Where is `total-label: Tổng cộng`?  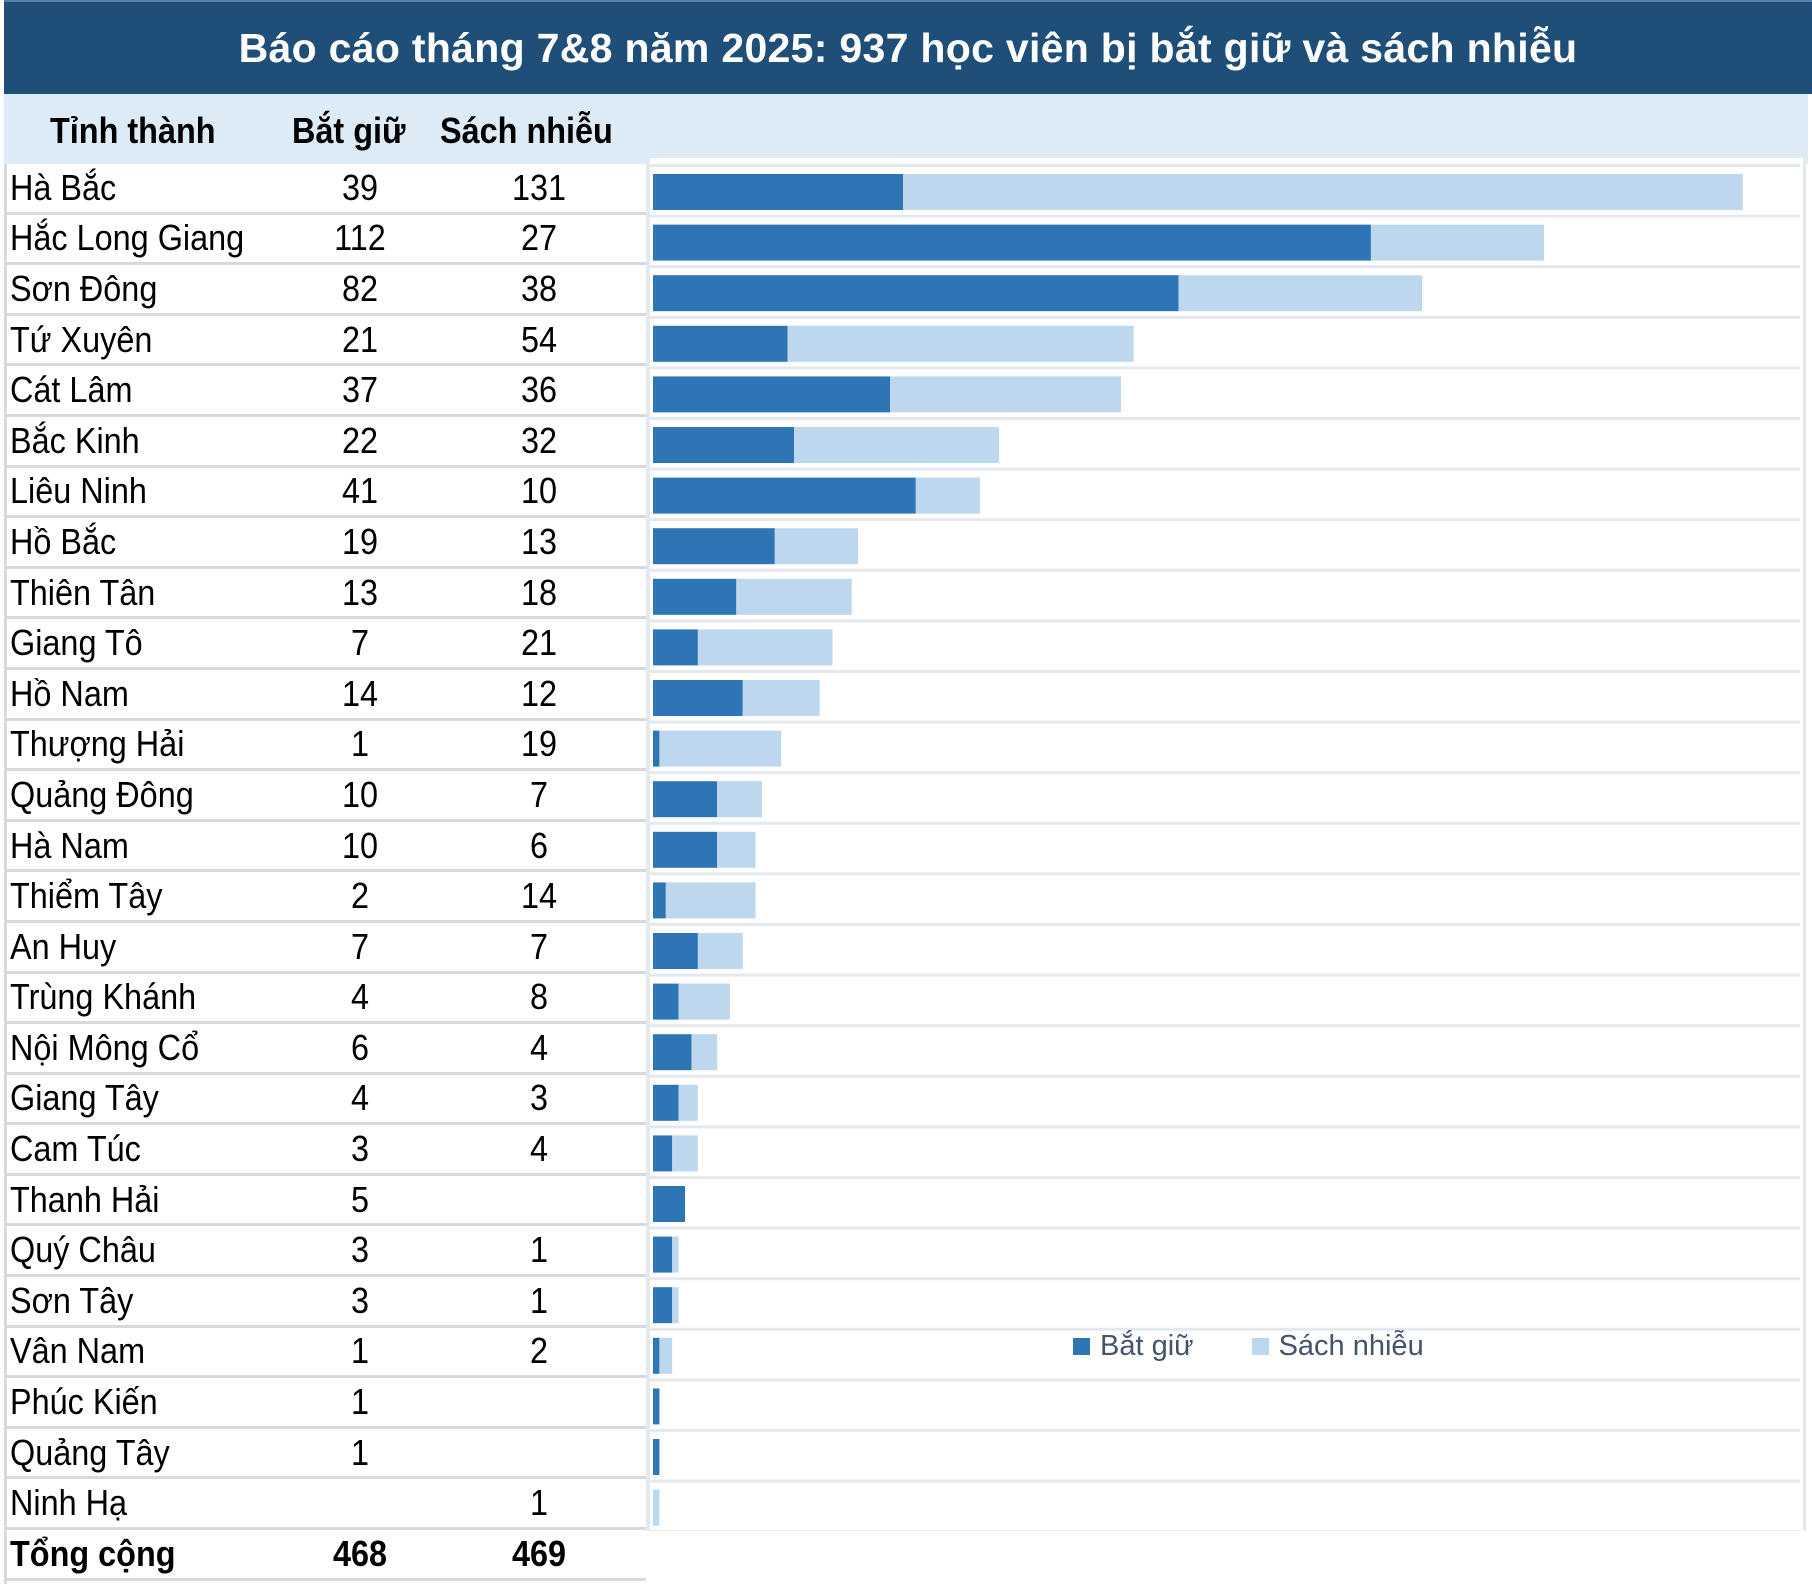
total-label: Tổng cộng is located at coordinates (93, 1553).